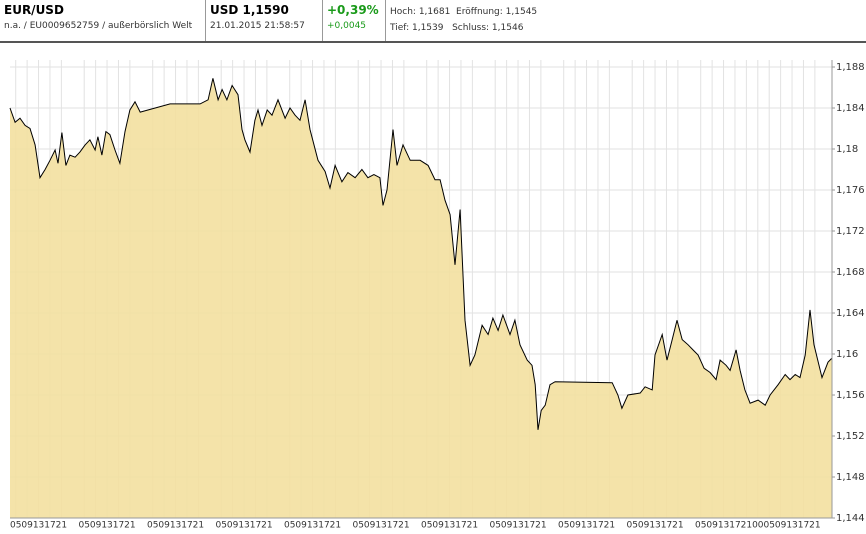 This screenshot has width=866, height=534. I want to click on y-tick-label: 1,184, so click(850, 108).